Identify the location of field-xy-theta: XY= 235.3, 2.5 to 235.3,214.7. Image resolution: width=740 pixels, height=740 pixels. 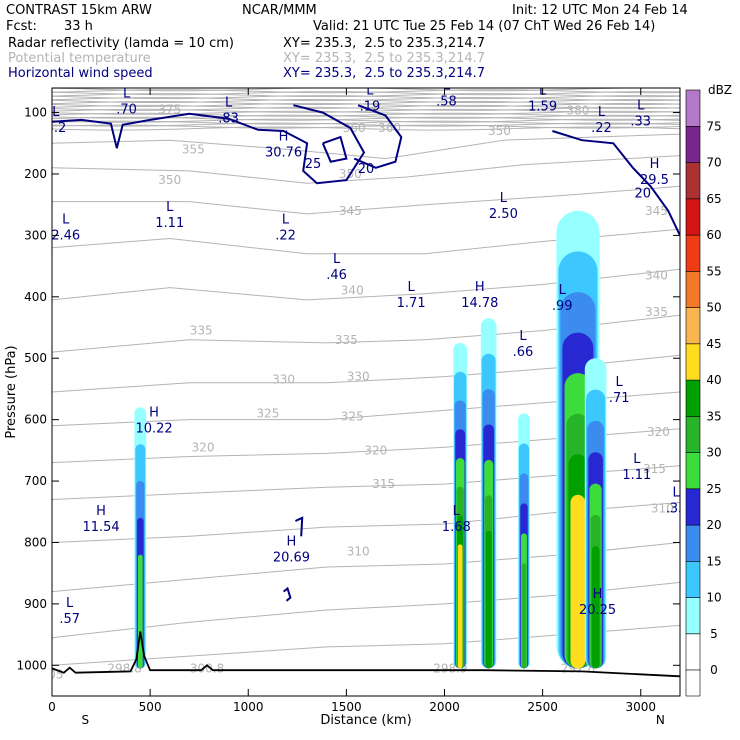
(384, 58).